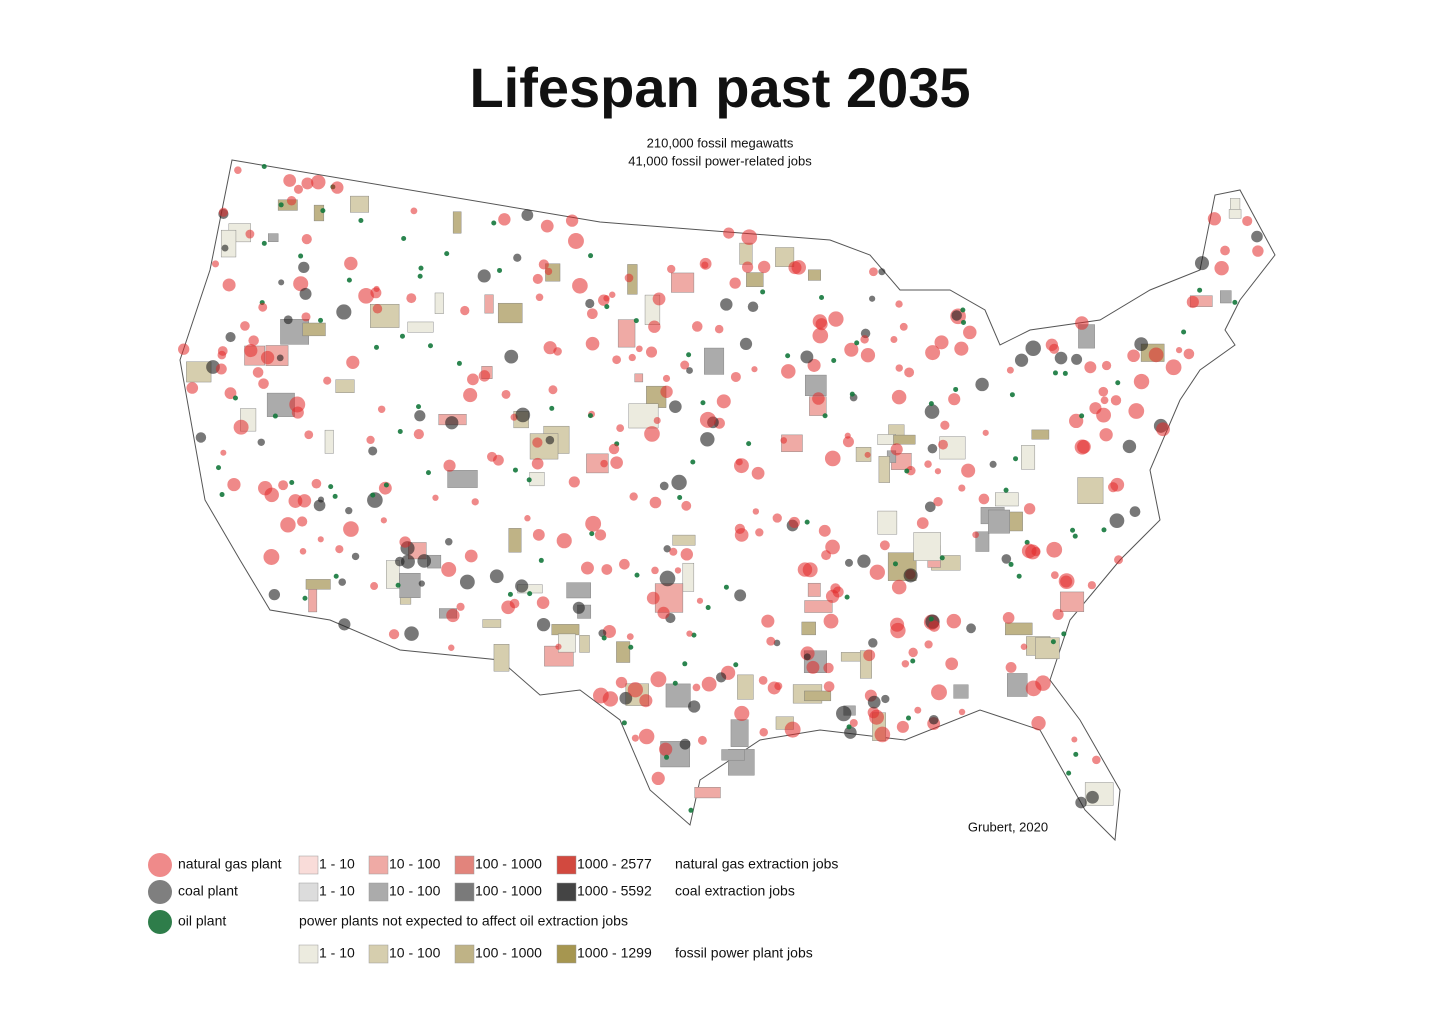  I want to click on legend-marker, so click(160, 865).